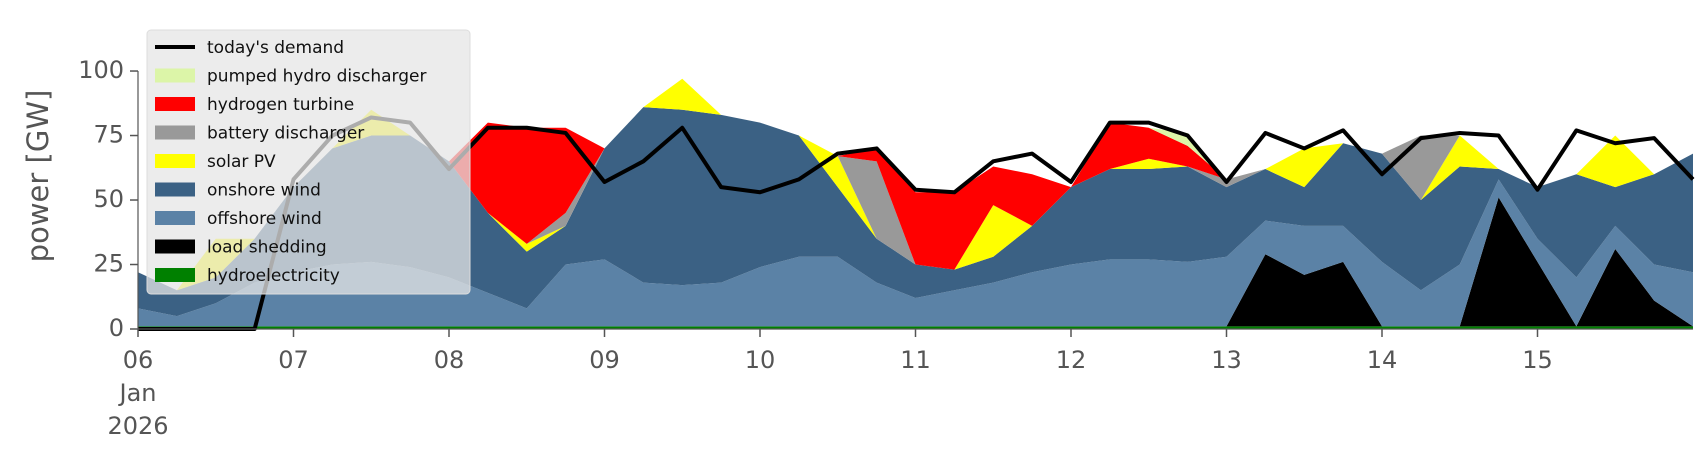 The width and height of the screenshot is (1706, 460). Describe the element at coordinates (241, 162) in the screenshot. I see `legend-label: solar PV` at that location.